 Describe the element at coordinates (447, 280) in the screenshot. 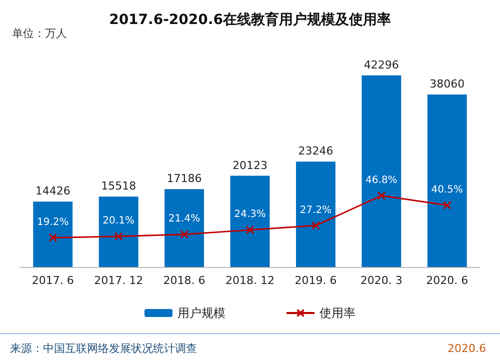

I see `x-tick-label: 2020. 6` at that location.